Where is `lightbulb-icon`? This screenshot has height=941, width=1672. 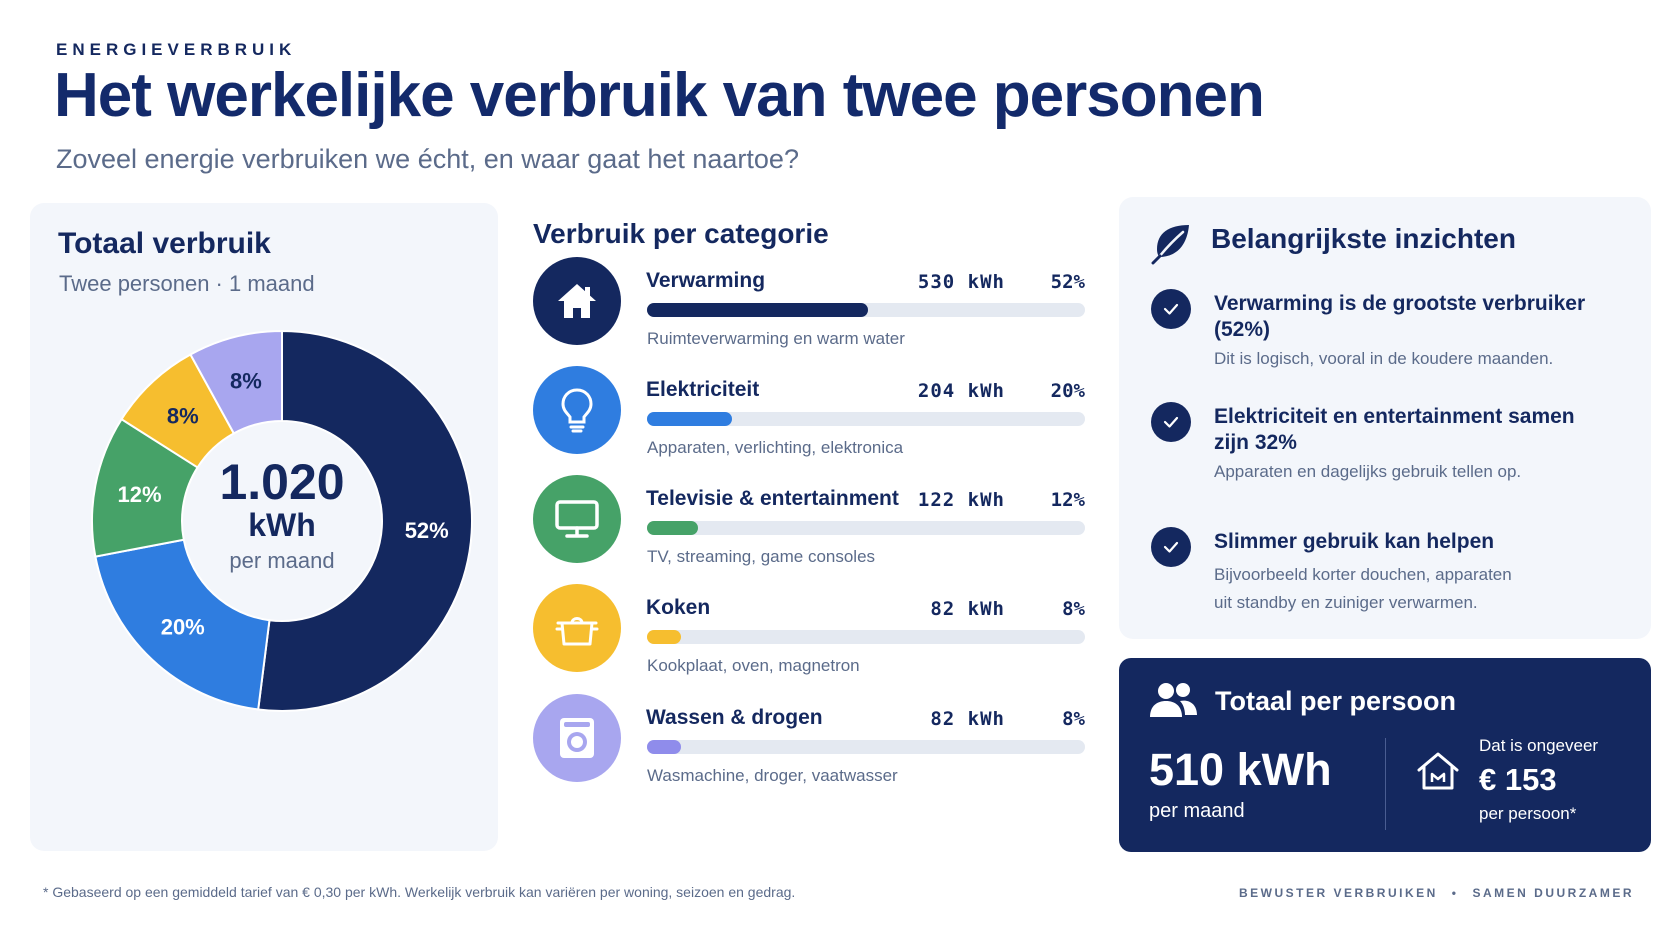
lightbulb-icon is located at coordinates (577, 410).